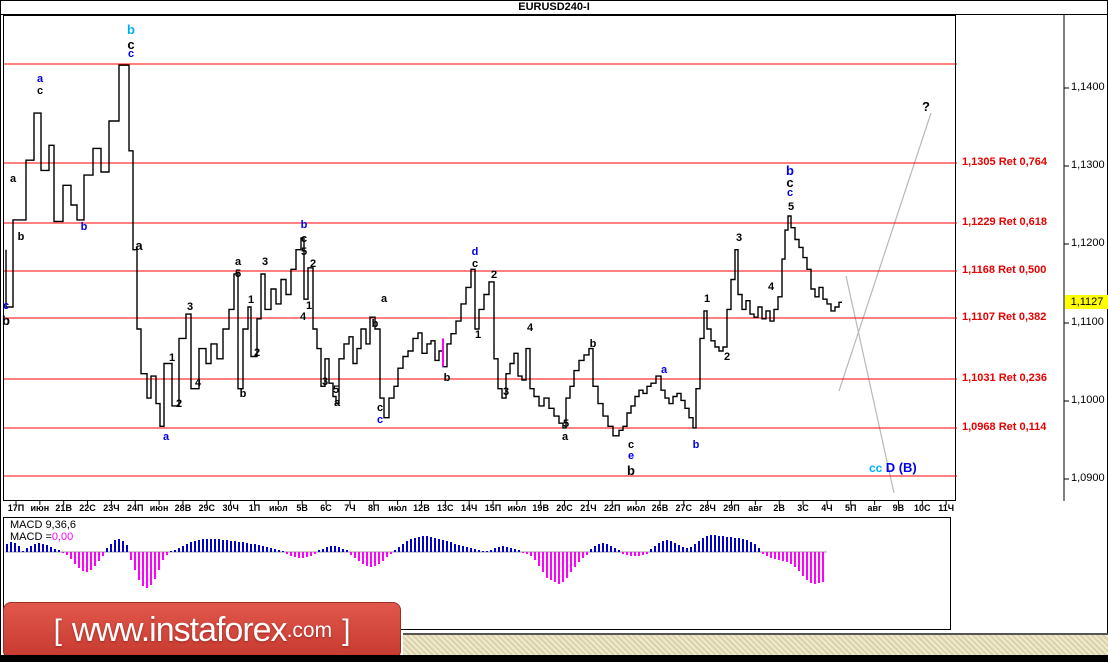  I want to click on date-label: 1П, so click(254, 508).